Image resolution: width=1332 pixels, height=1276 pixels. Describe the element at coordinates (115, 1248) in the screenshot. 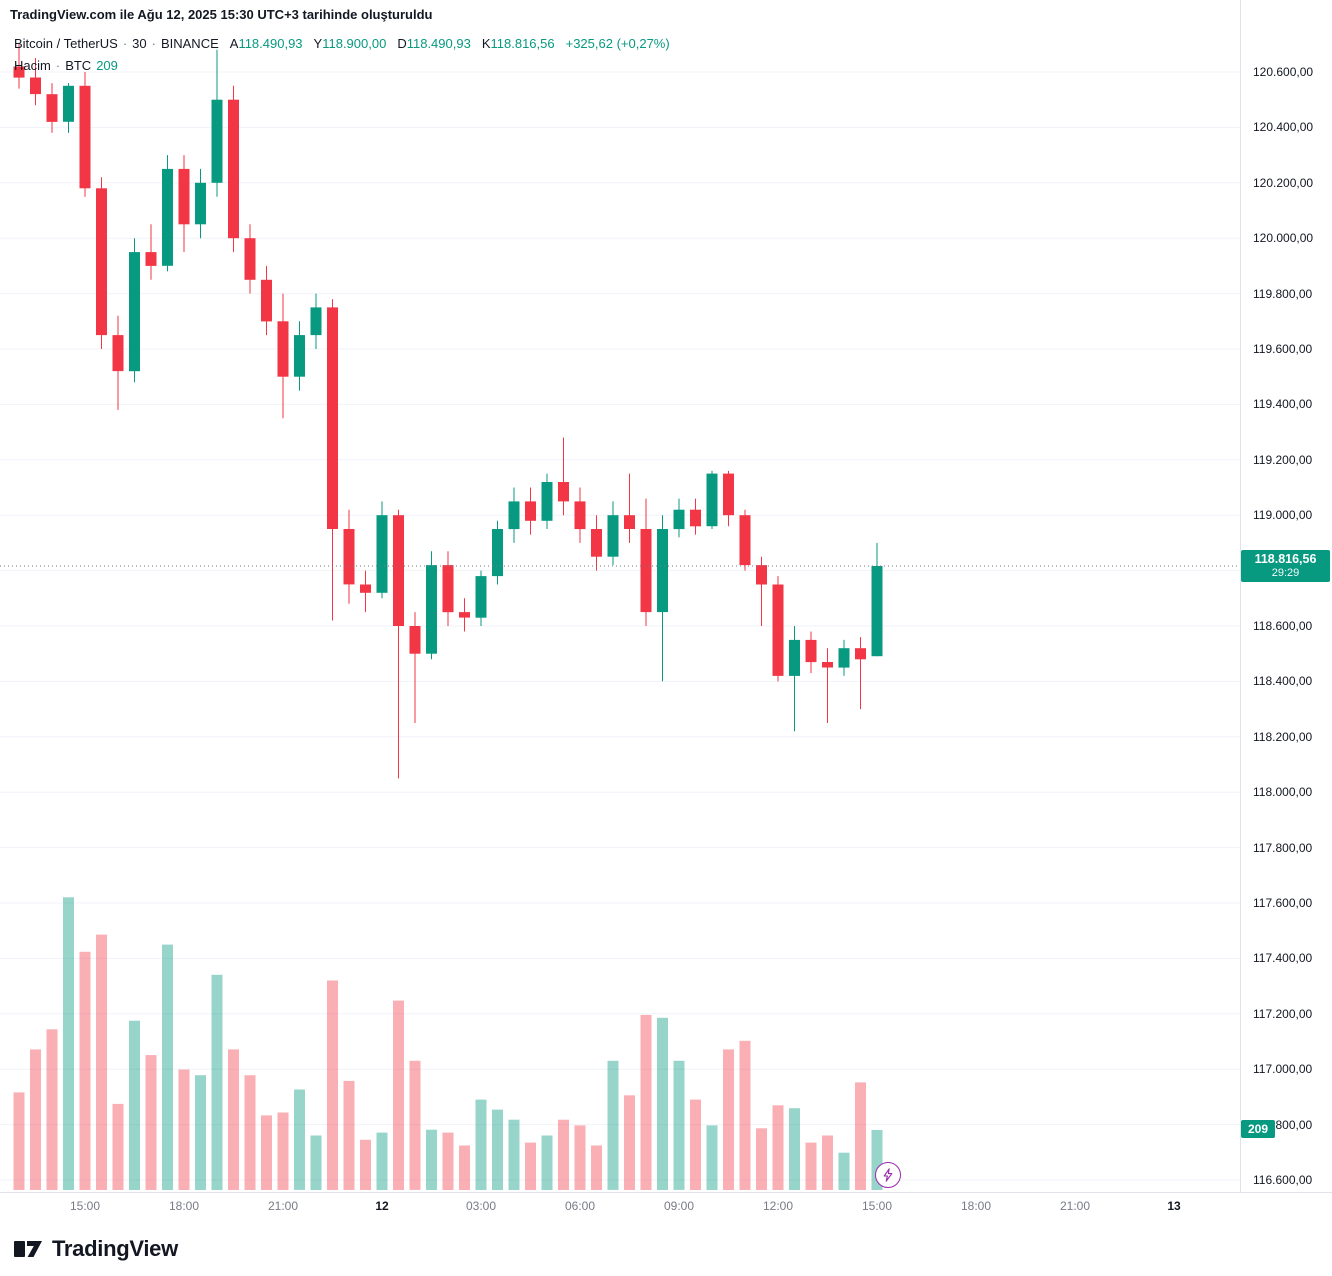

I see `tradingview-wordmark: TradingView` at that location.